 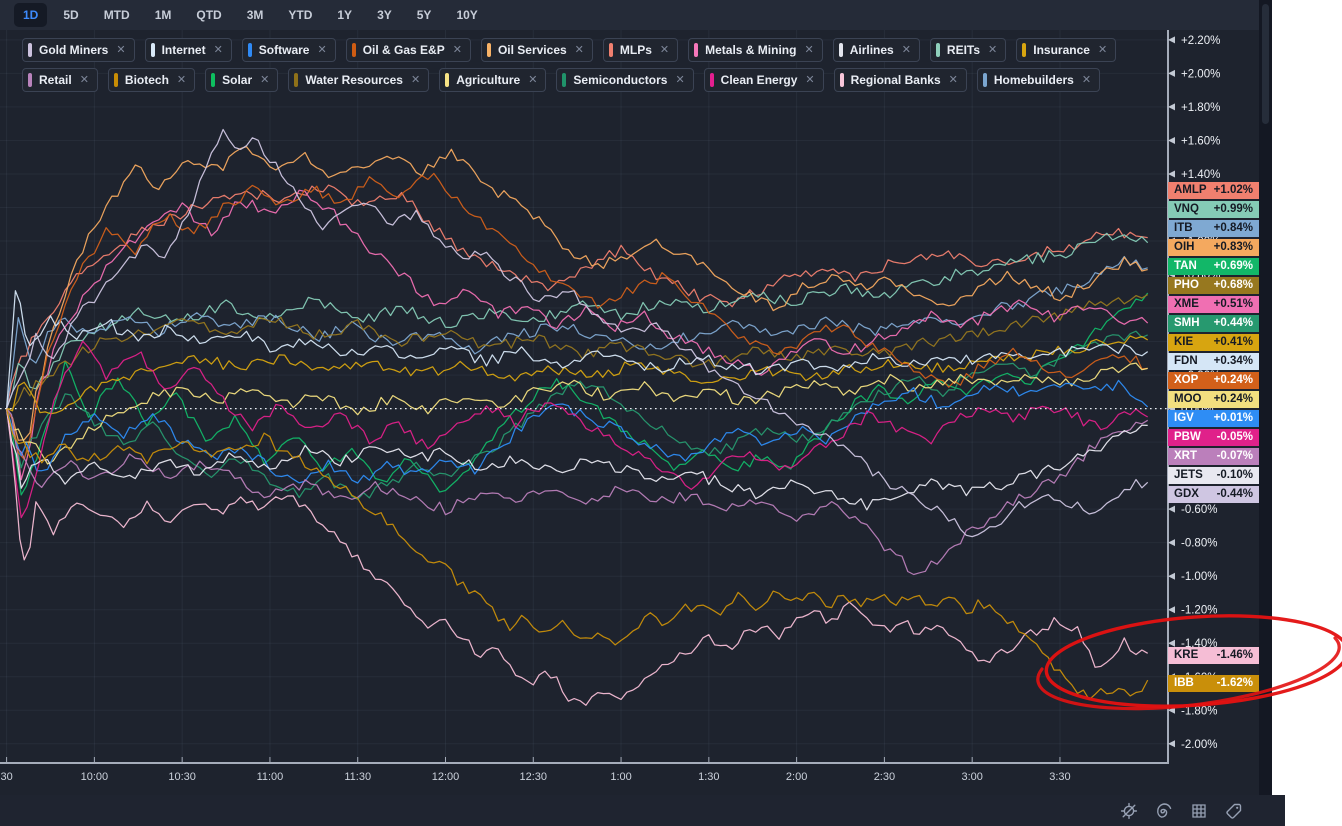 I want to click on series-label-gdx: GDX -0.44%, so click(x=1213, y=494).